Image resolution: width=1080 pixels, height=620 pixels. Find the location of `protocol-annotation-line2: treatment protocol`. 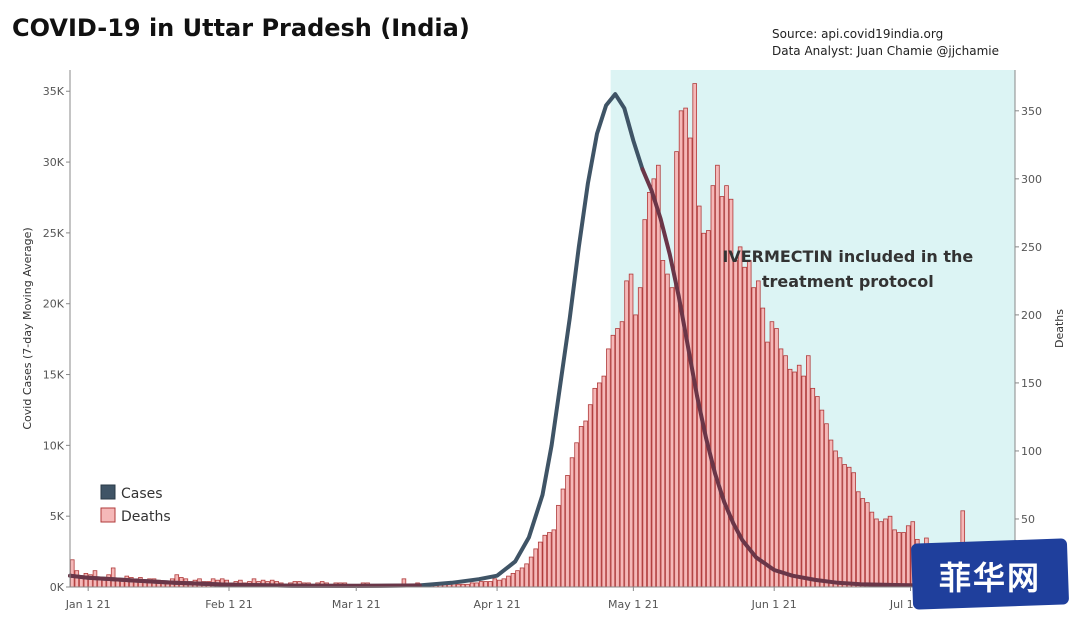

protocol-annotation-line2: treatment protocol is located at coordinates (848, 281).